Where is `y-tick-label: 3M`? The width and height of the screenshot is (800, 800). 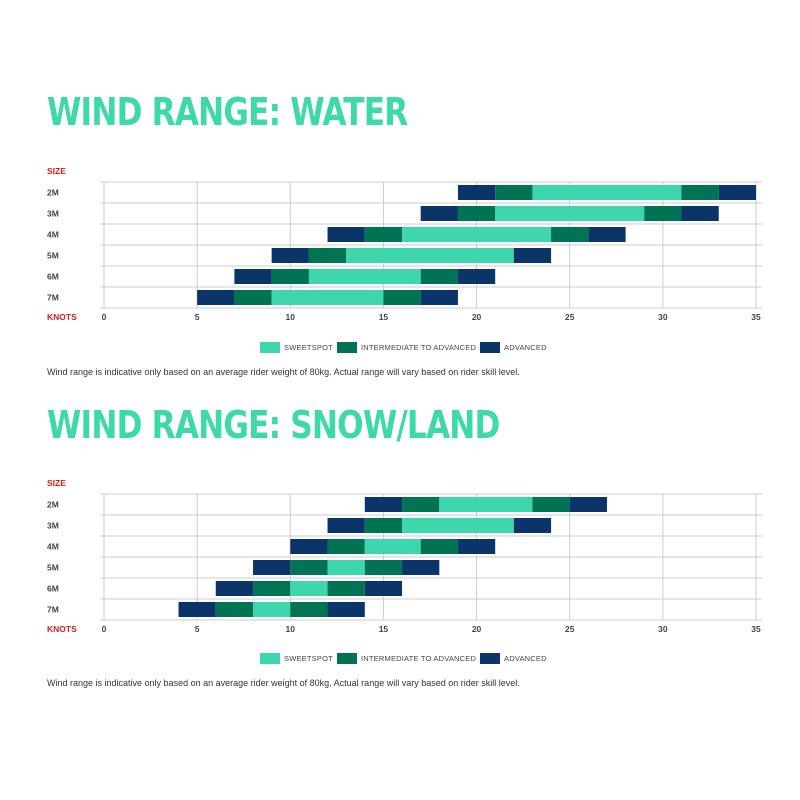
y-tick-label: 3M is located at coordinates (53, 526).